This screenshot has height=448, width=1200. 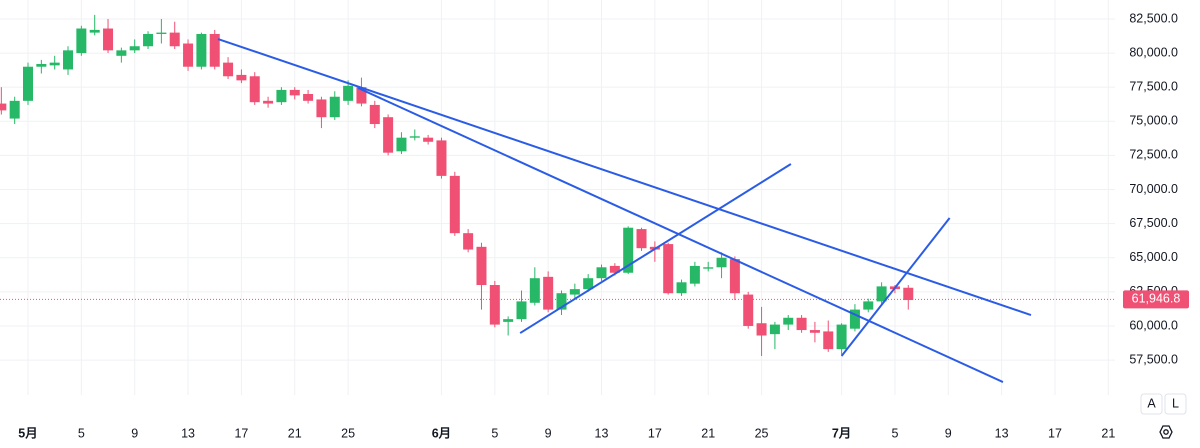 What do you see at coordinates (81, 433) in the screenshot?
I see `x-tick-label: 5` at bounding box center [81, 433].